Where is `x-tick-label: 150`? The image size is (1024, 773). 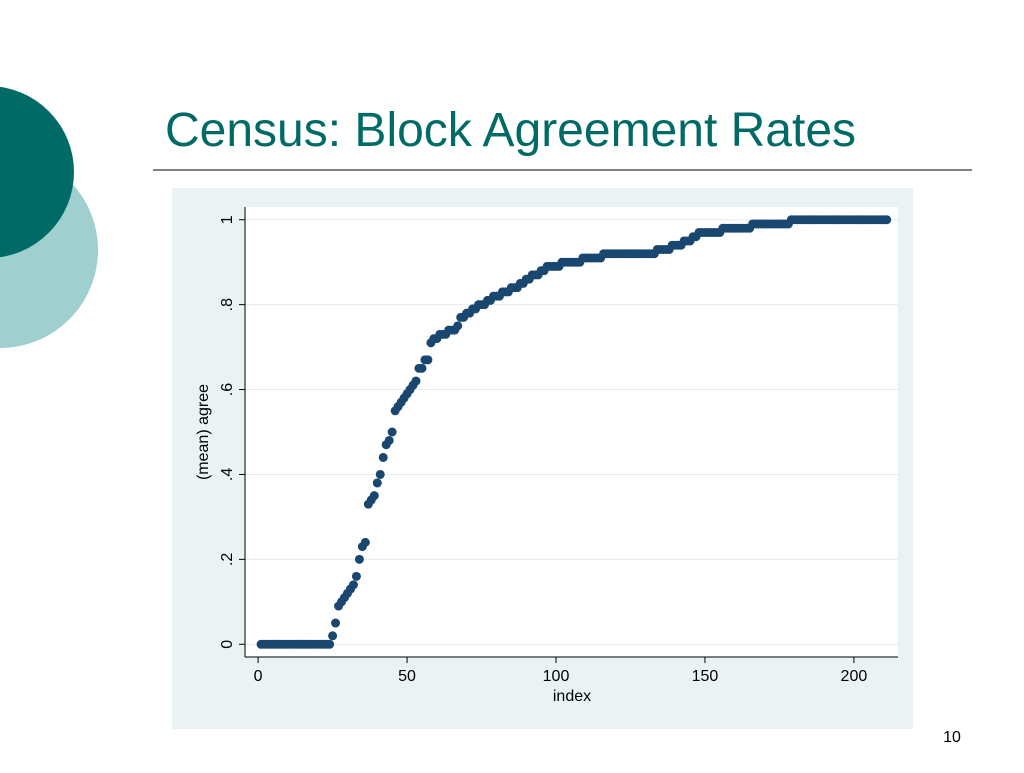
x-tick-label: 150 is located at coordinates (705, 676).